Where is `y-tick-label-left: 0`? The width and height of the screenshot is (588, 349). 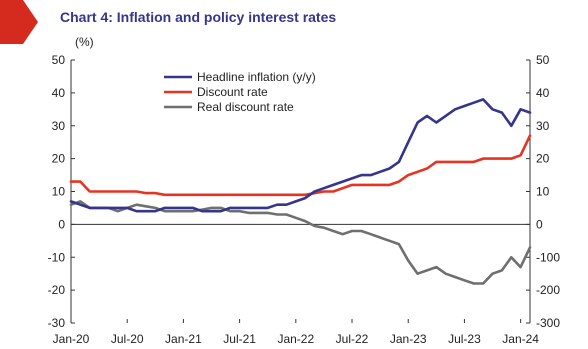
y-tick-label-left: 0 is located at coordinates (61, 224).